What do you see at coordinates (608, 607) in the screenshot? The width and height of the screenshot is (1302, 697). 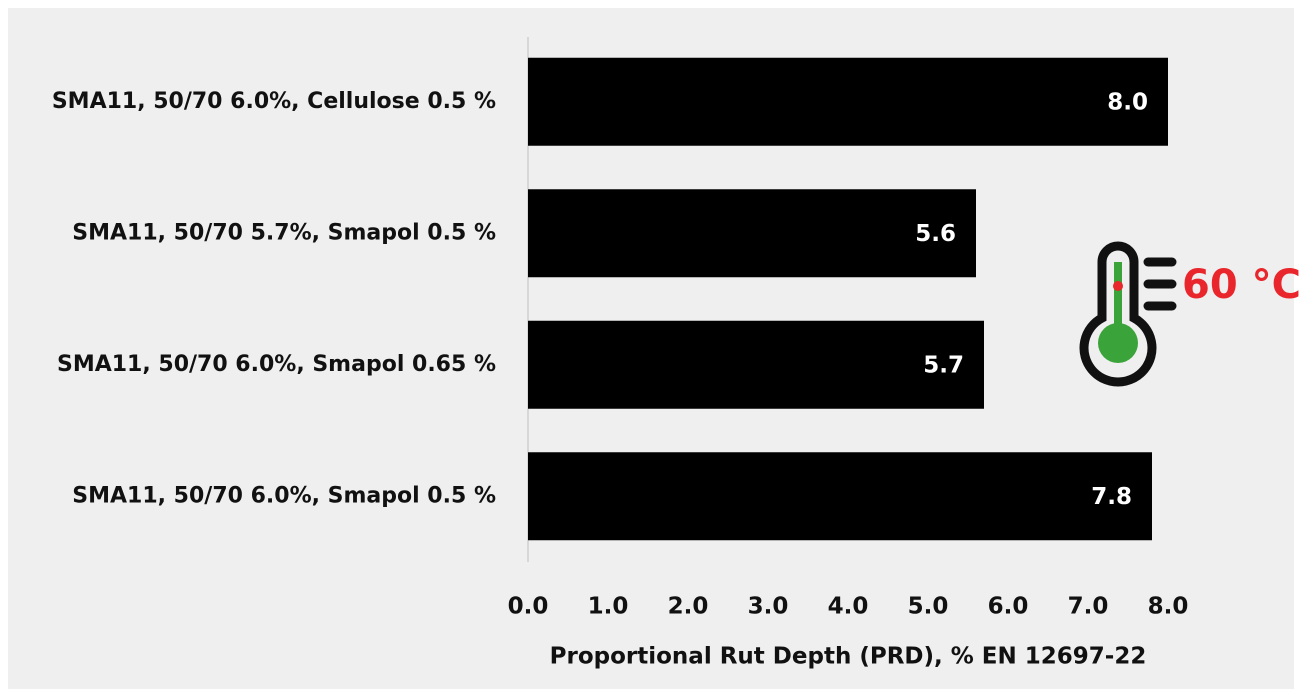 I see `x-tick-label: 1.0` at bounding box center [608, 607].